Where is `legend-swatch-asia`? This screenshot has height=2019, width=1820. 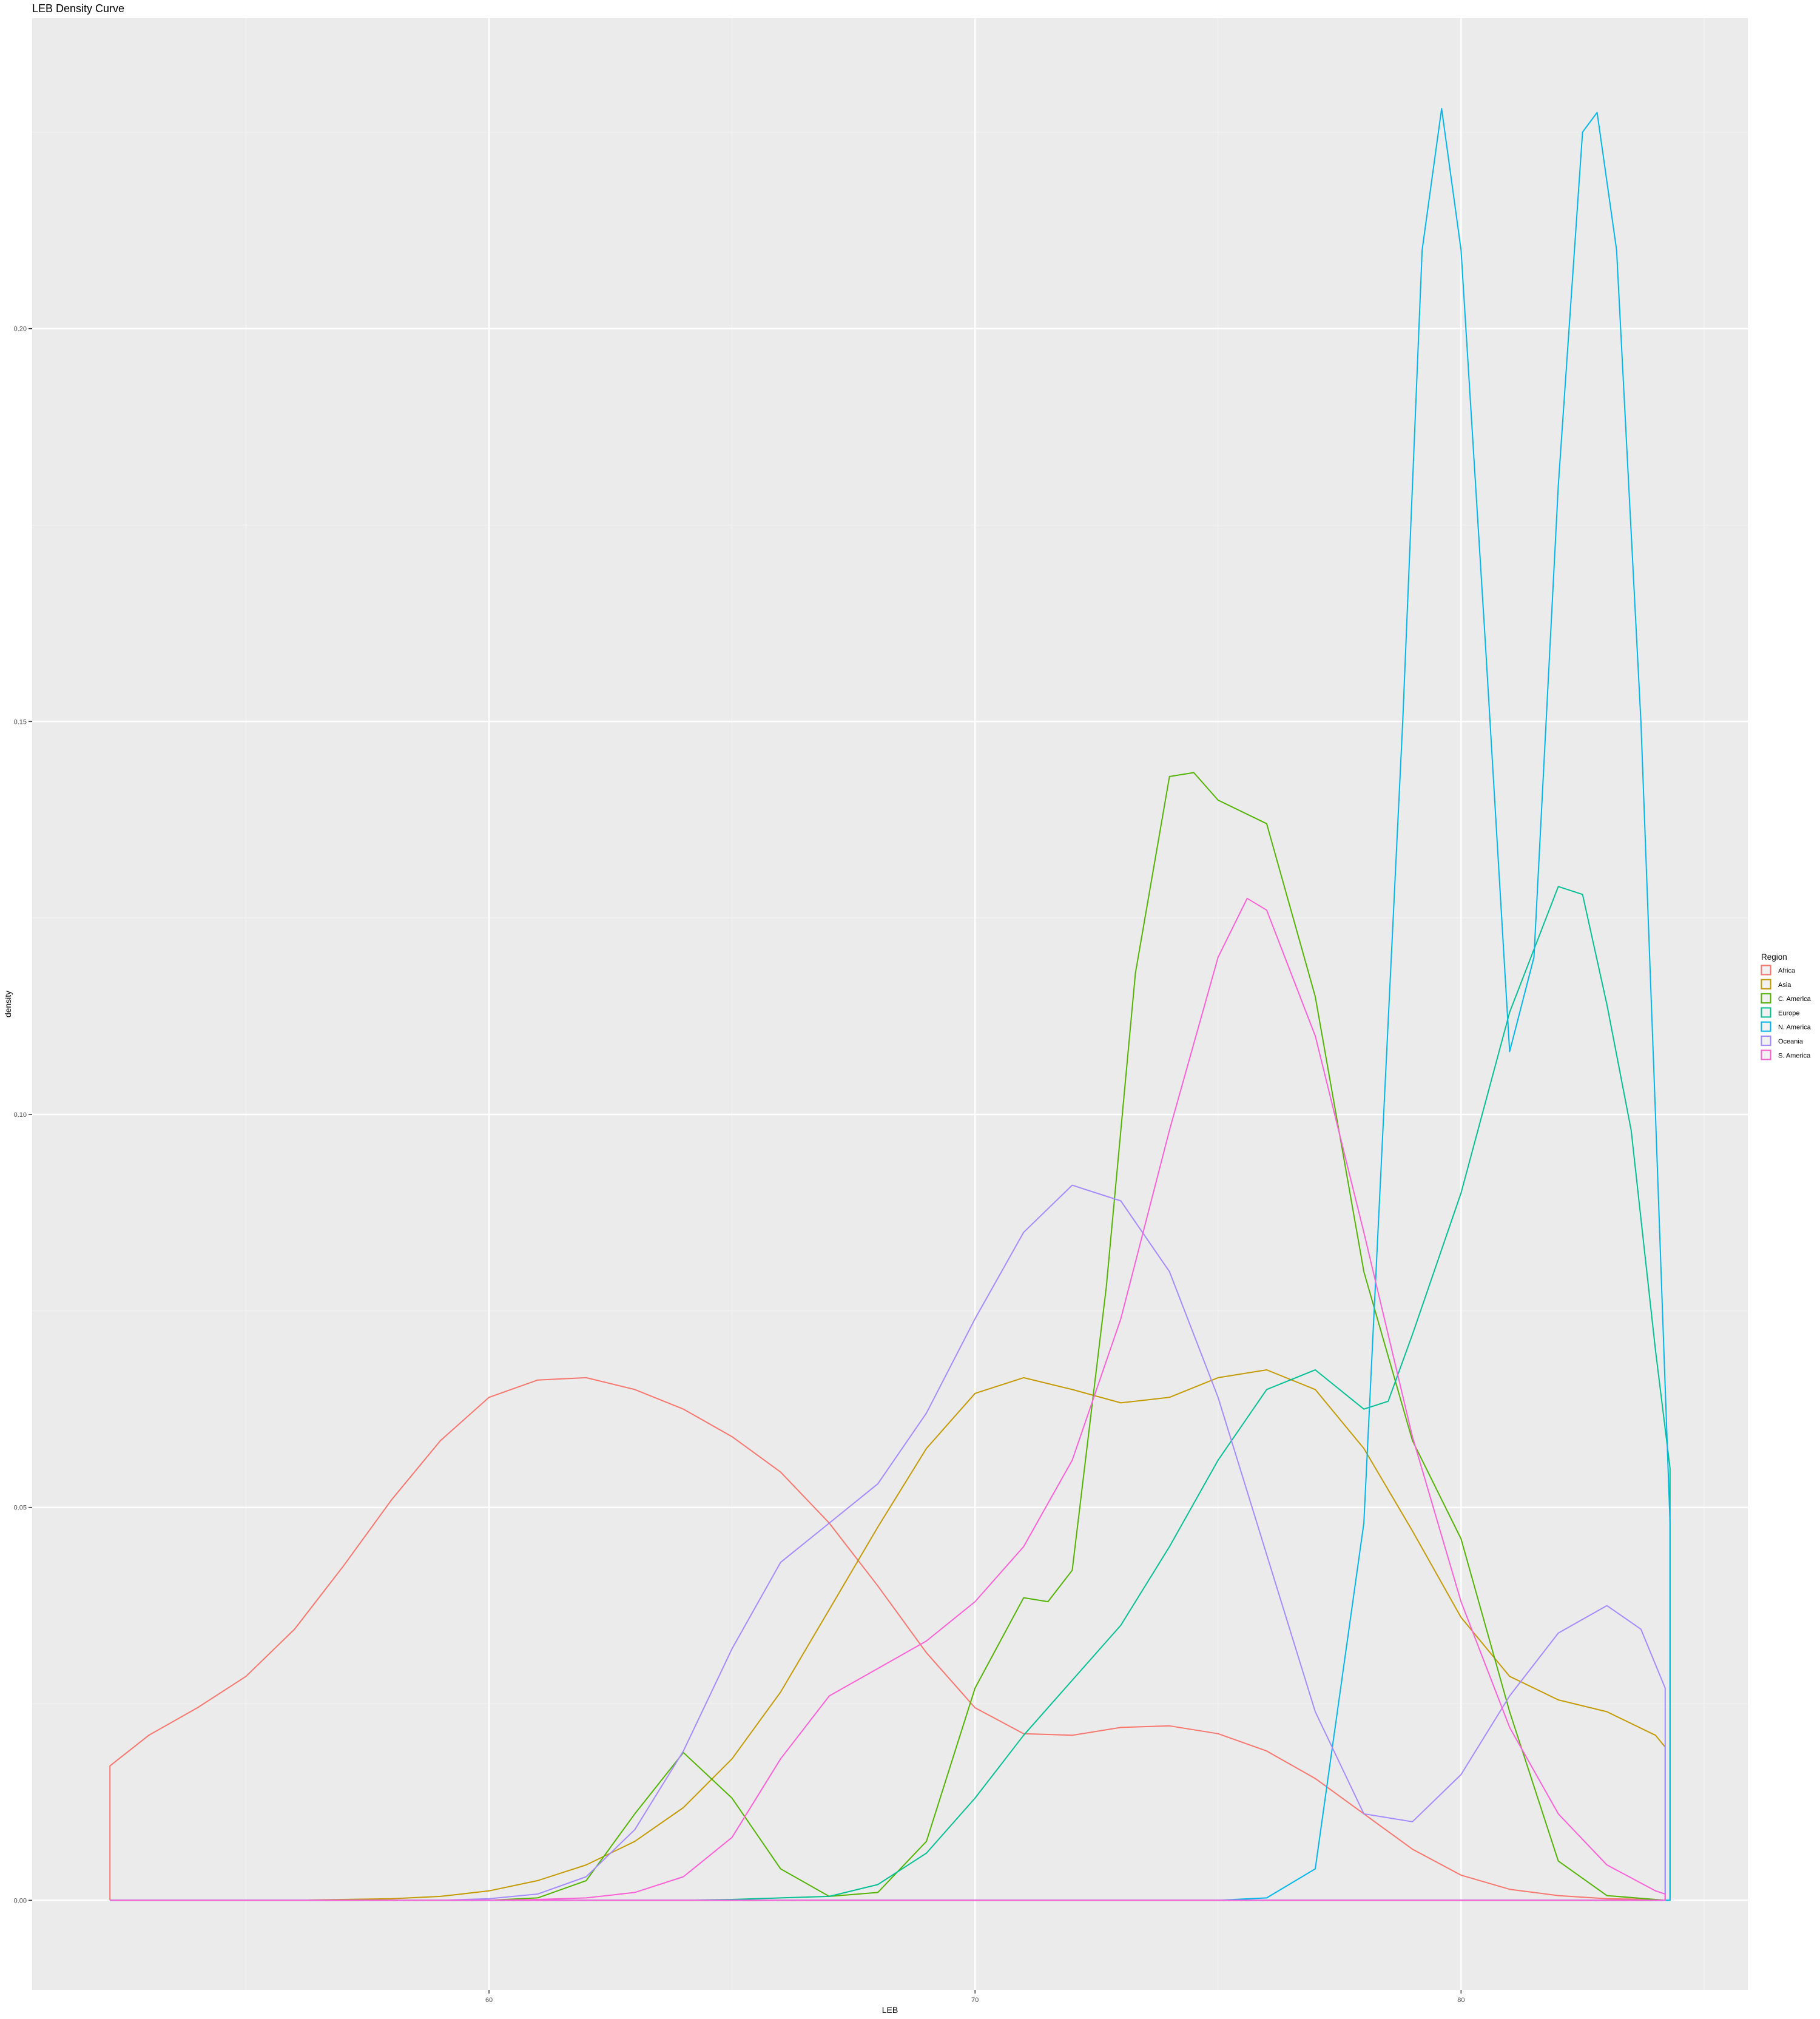 legend-swatch-asia is located at coordinates (1766, 984).